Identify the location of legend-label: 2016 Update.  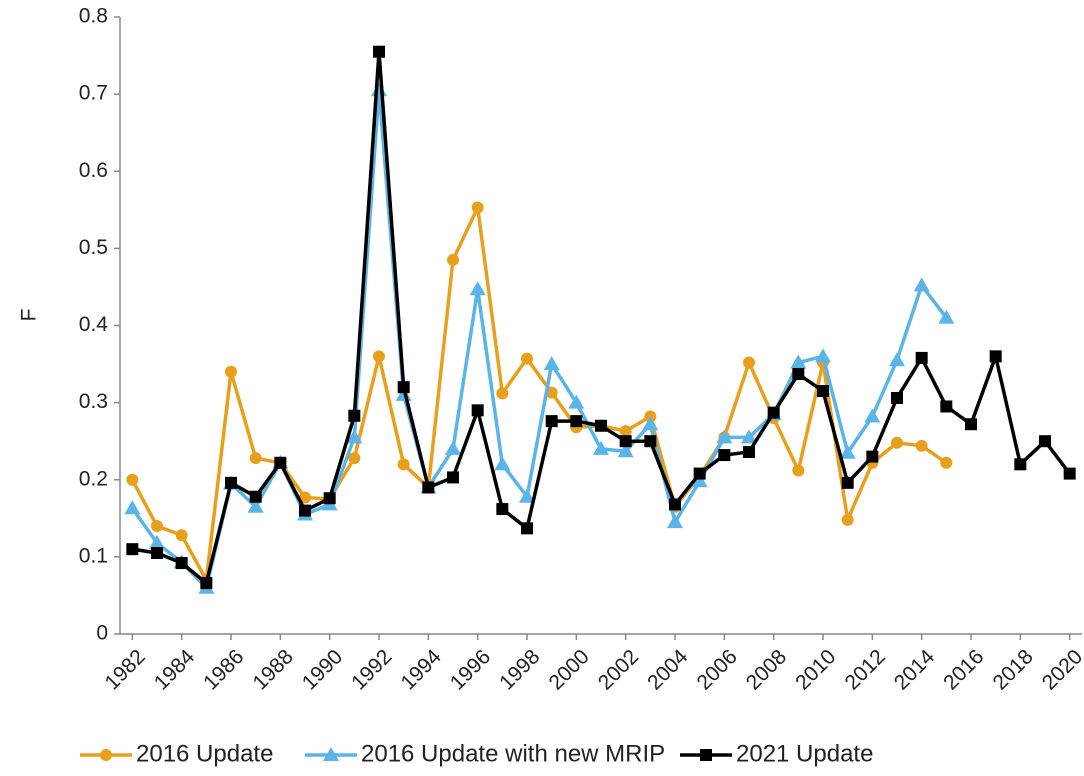
(204, 753).